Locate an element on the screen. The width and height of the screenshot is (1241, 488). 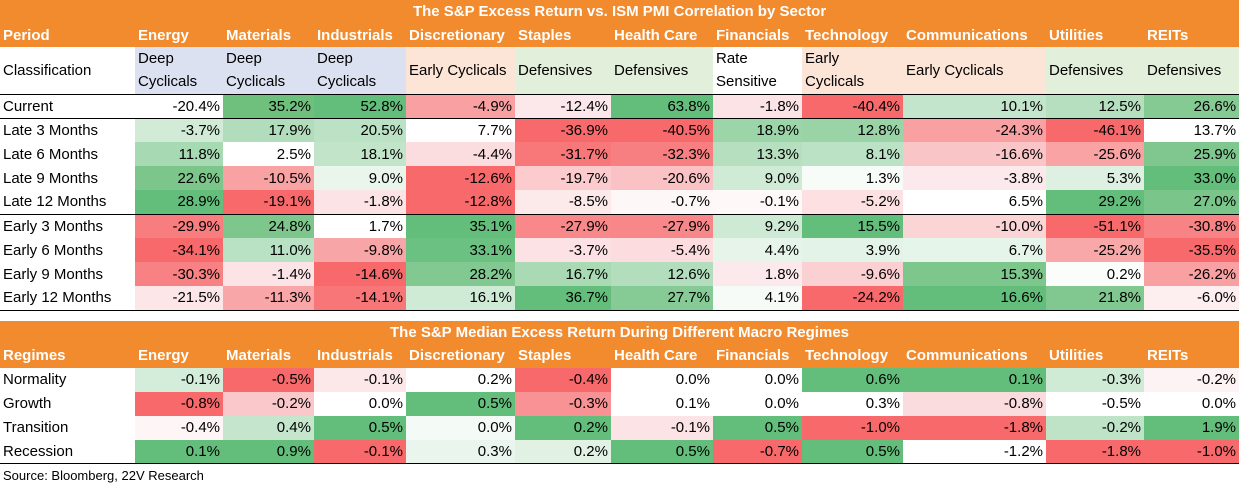
value-cell: 18.1% is located at coordinates (360, 154).